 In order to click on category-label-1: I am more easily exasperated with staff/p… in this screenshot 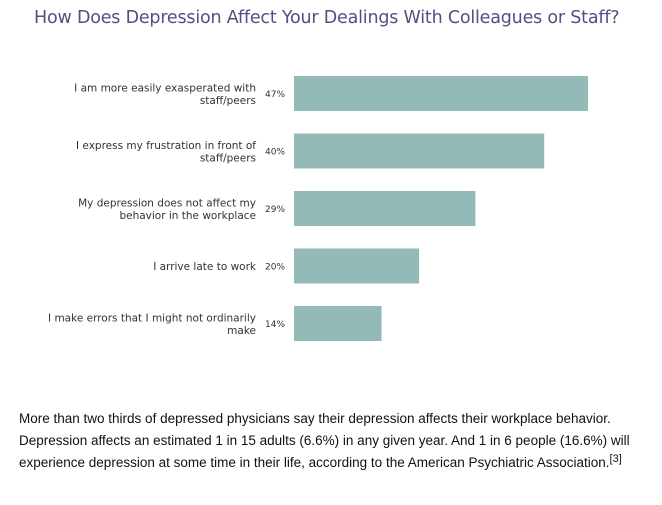, I will do `click(165, 94)`.